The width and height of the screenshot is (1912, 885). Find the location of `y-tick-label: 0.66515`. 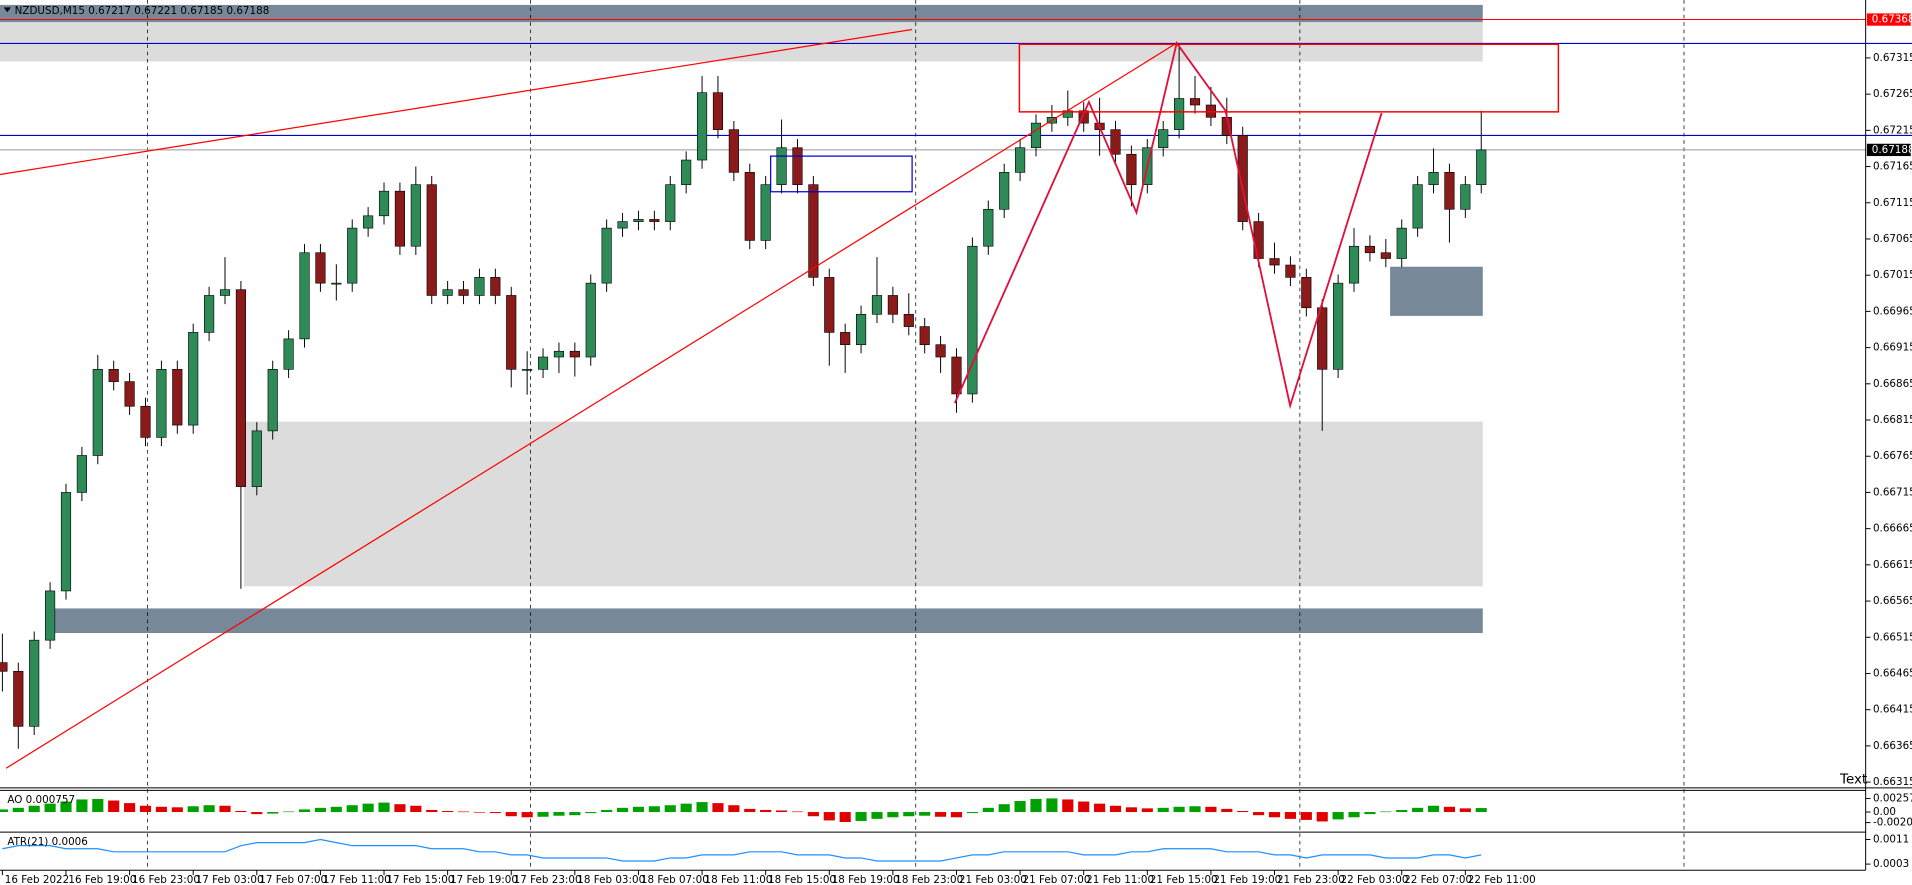

y-tick-label: 0.66515 is located at coordinates (1892, 637).